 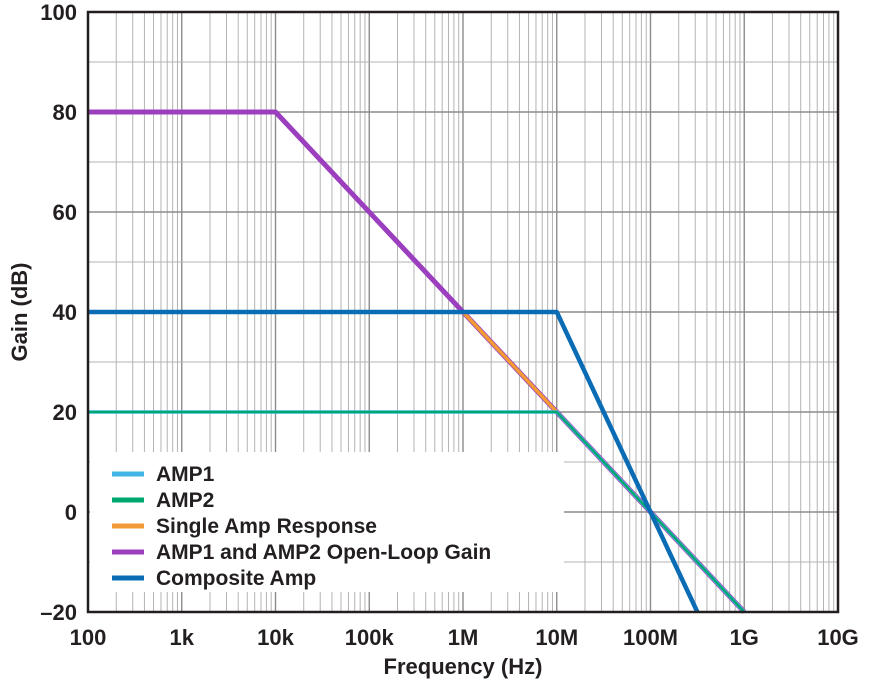 I want to click on y-tick-label: 60, so click(x=65, y=212).